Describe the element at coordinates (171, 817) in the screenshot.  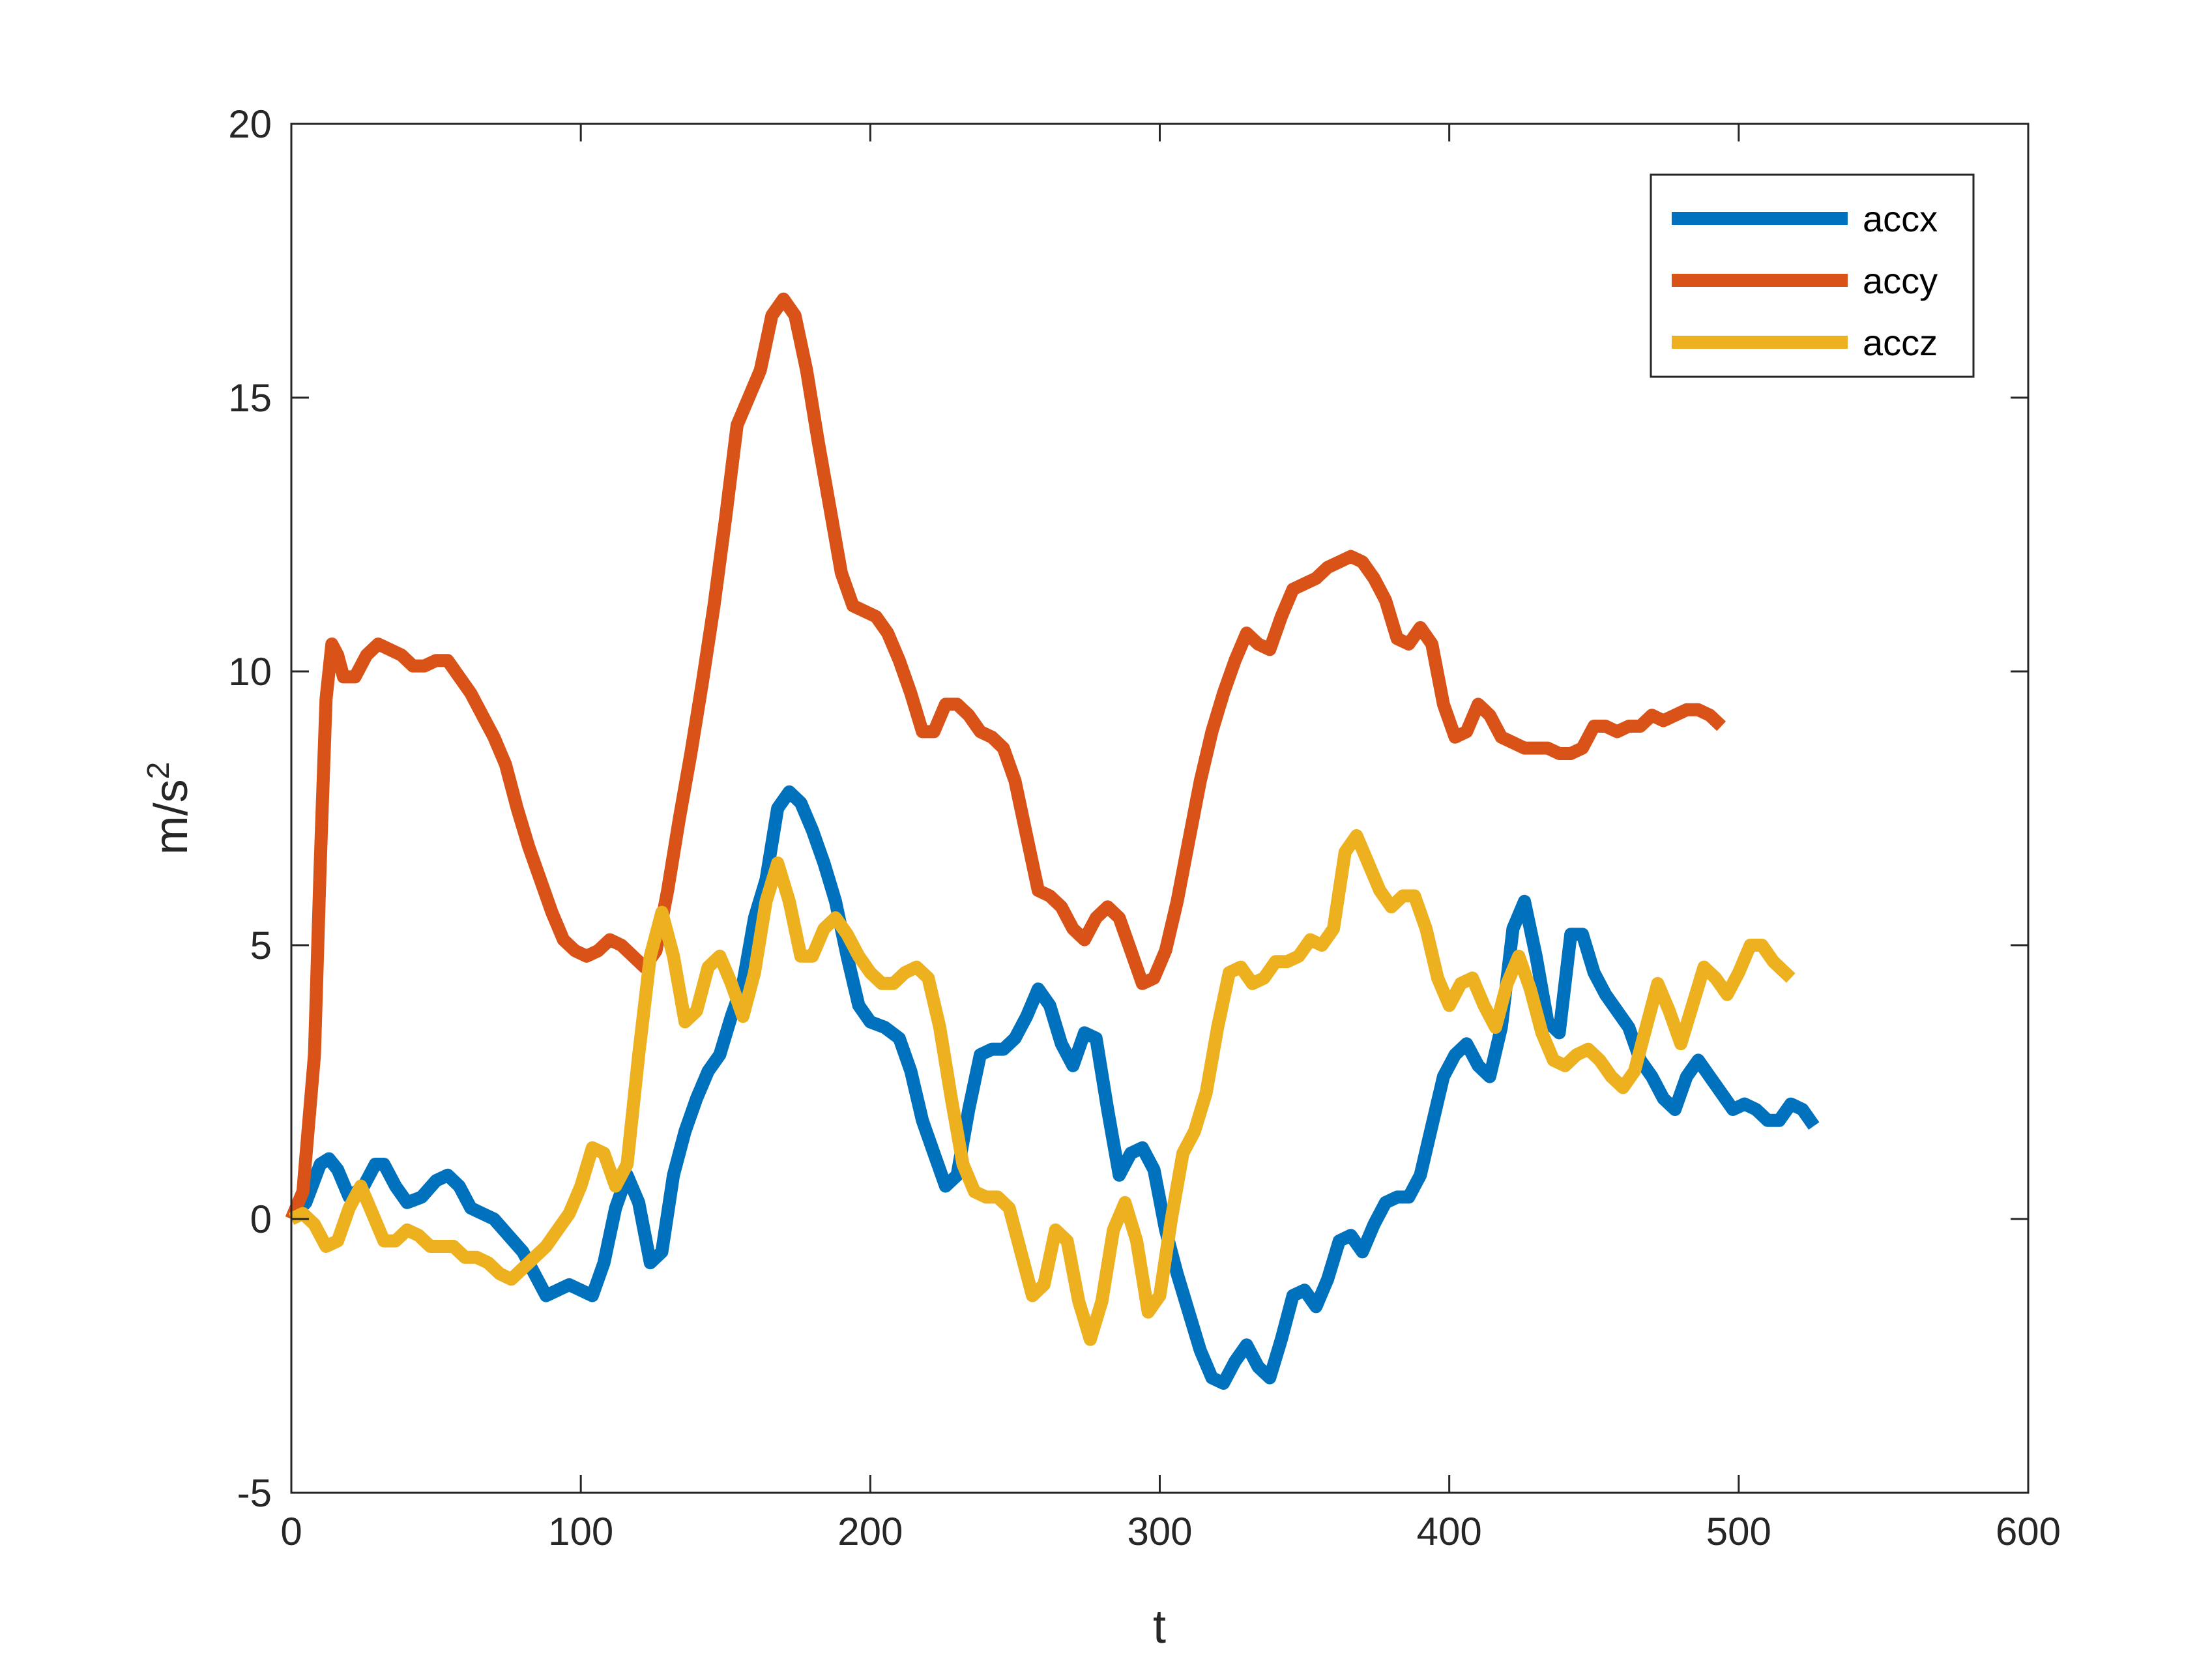
I see `y-axis-label-base: m/s` at that location.